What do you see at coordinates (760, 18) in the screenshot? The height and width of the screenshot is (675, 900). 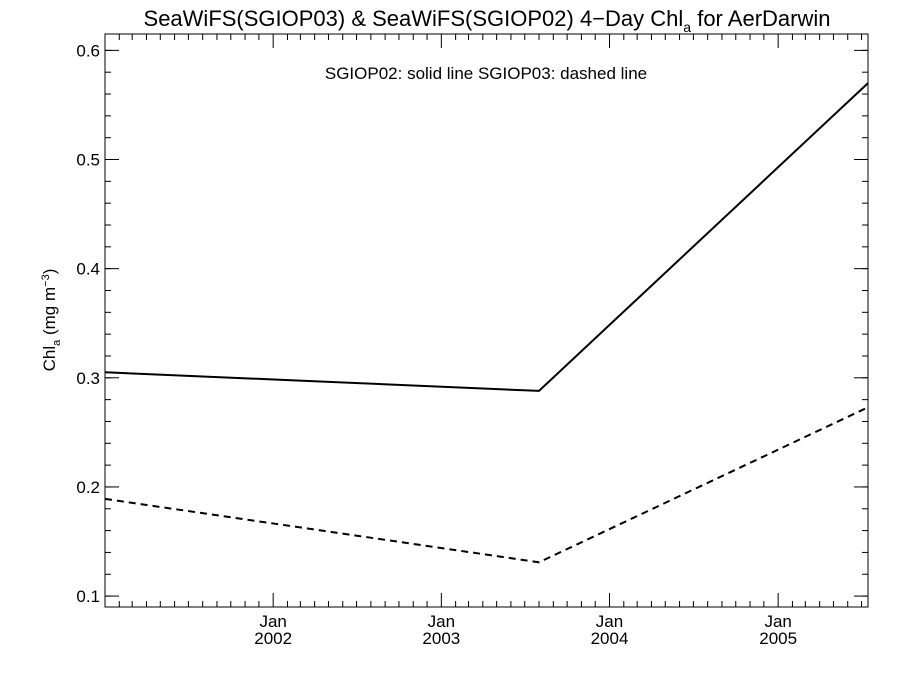 I see `chart-title-suffix: for AerDarwin` at bounding box center [760, 18].